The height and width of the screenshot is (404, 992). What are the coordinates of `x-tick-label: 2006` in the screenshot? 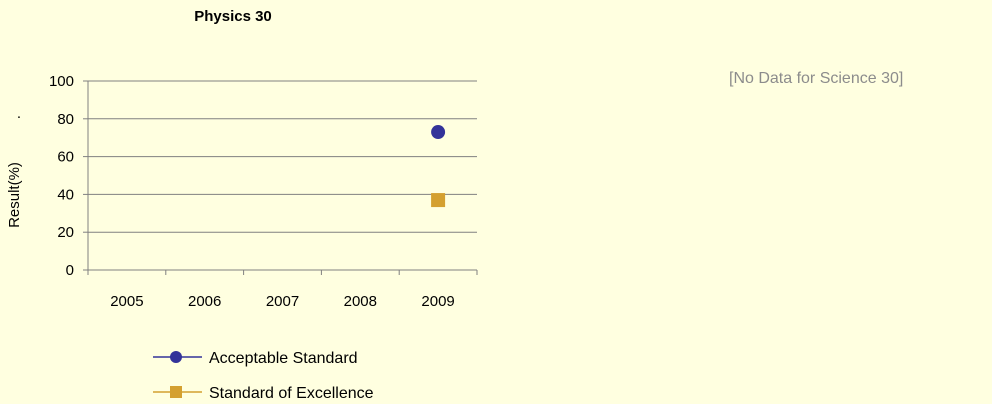 It's located at (204, 301).